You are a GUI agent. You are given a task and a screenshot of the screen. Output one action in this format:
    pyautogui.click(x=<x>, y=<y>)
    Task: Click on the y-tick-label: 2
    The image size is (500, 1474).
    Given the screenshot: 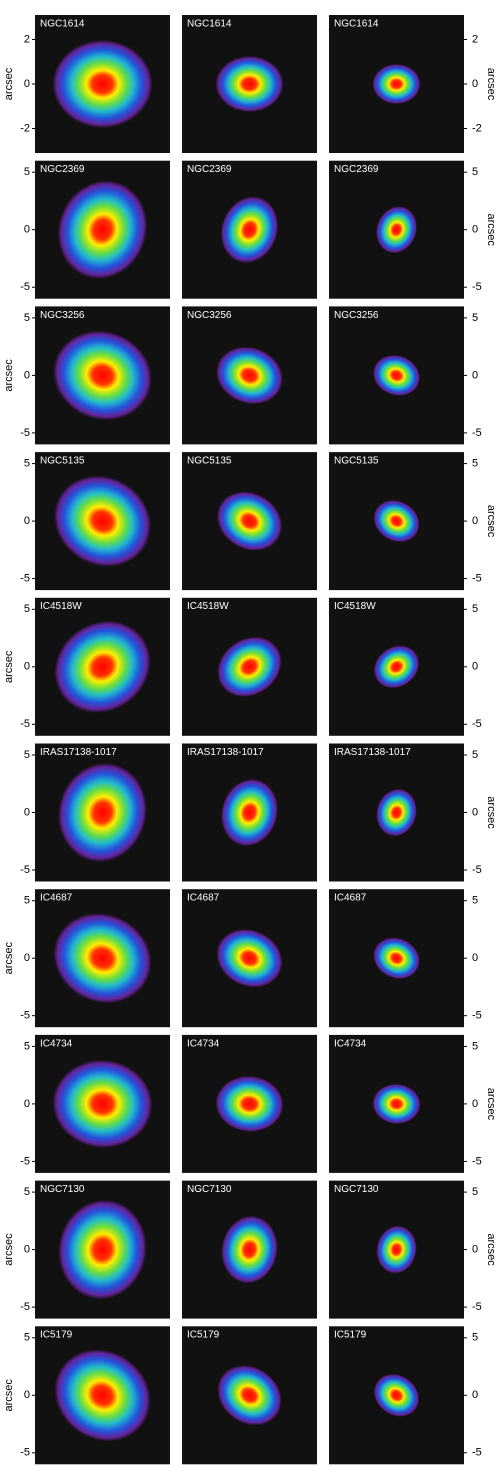 What is the action you would take?
    pyautogui.click(x=475, y=39)
    